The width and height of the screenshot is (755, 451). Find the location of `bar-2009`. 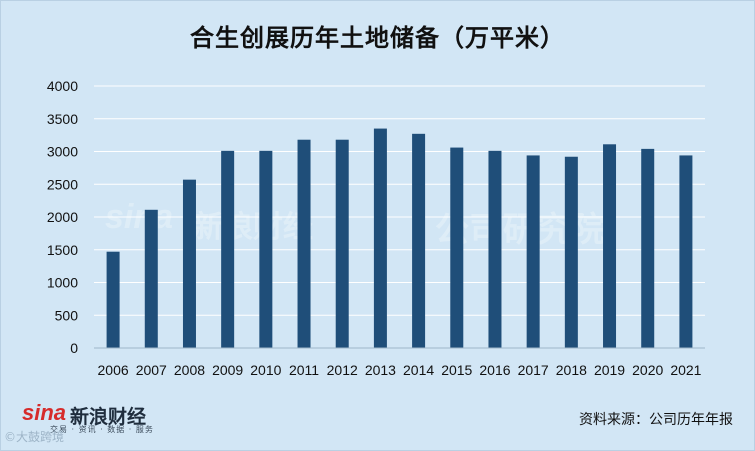

bar-2009 is located at coordinates (228, 249).